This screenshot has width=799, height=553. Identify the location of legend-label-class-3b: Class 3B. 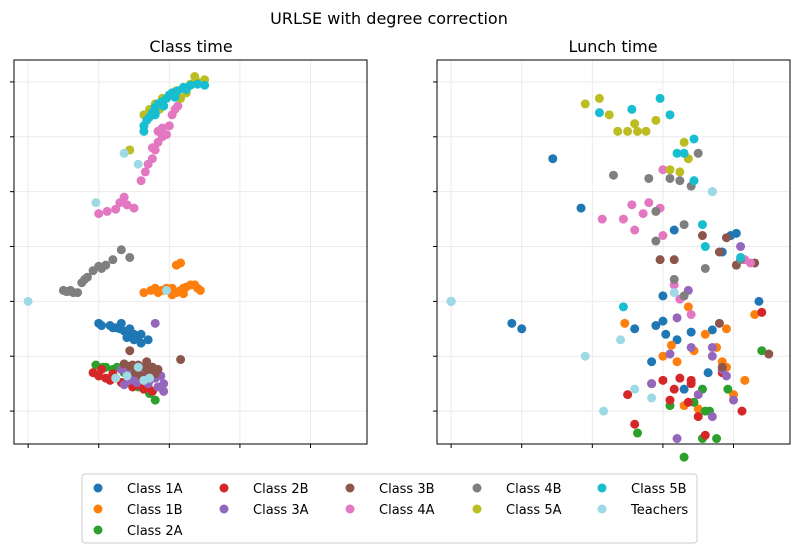
(407, 489).